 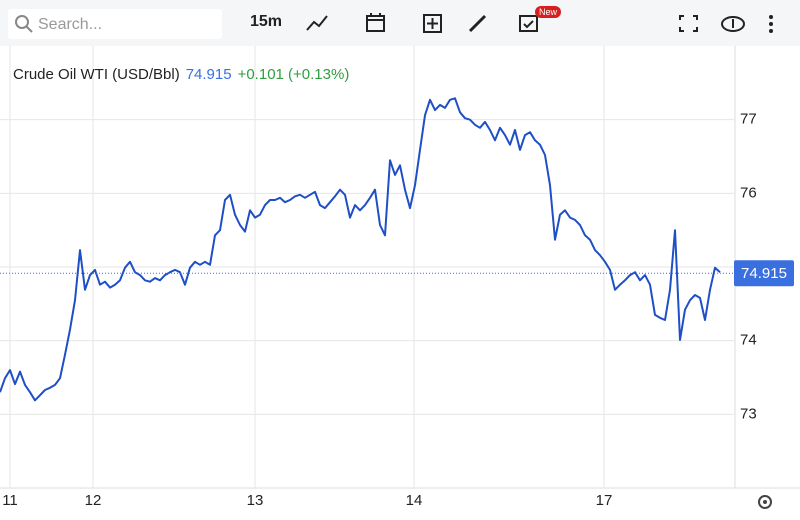 What do you see at coordinates (293, 74) in the screenshot?
I see `price-change: +0.101 (+0.13%)` at bounding box center [293, 74].